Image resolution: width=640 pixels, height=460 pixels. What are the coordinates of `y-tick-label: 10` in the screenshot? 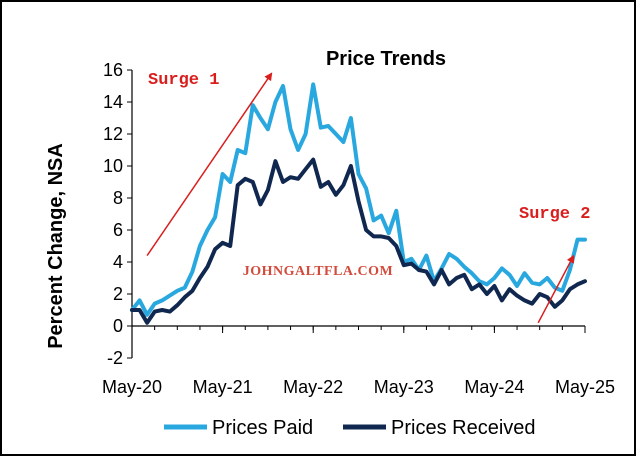 It's located at (113, 166).